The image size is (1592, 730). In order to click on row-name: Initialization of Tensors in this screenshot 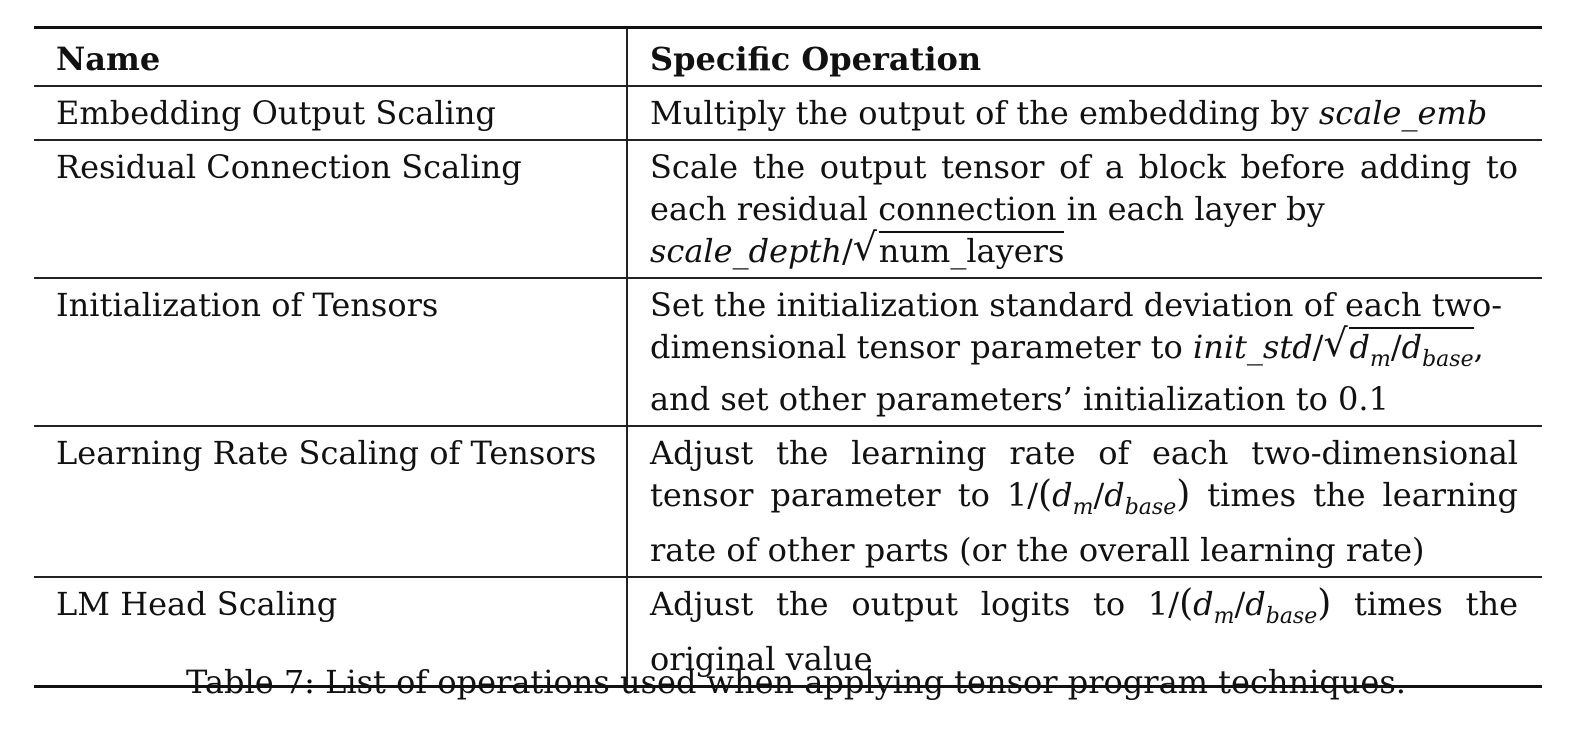, I will do `click(331, 352)`.